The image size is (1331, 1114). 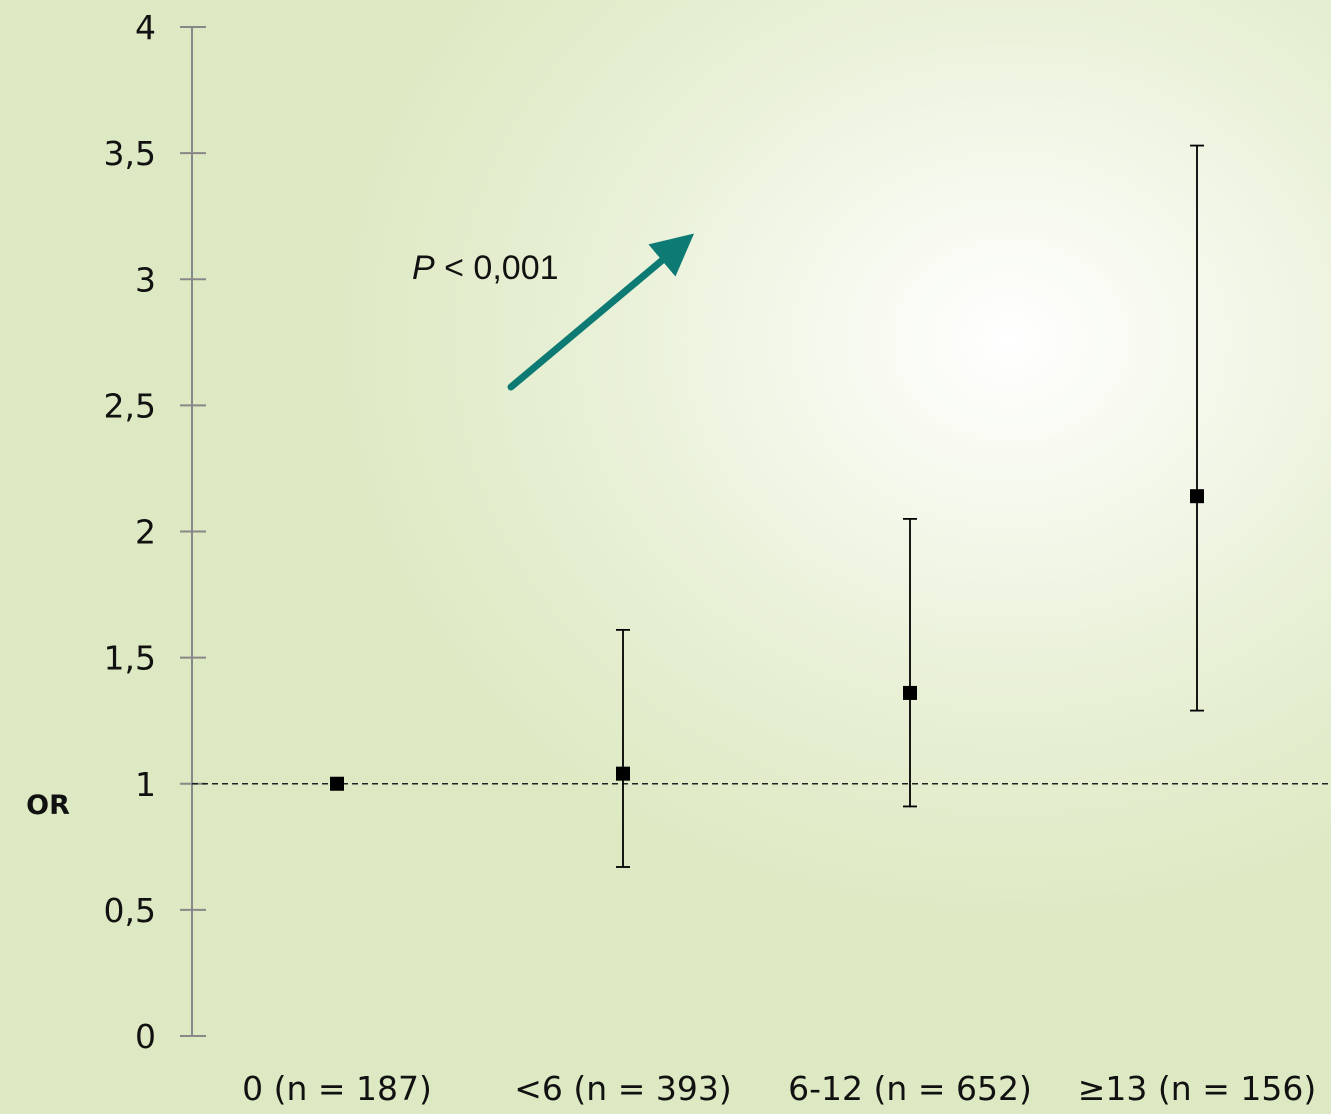 I want to click on y-tick-label: 2, so click(x=145, y=532).